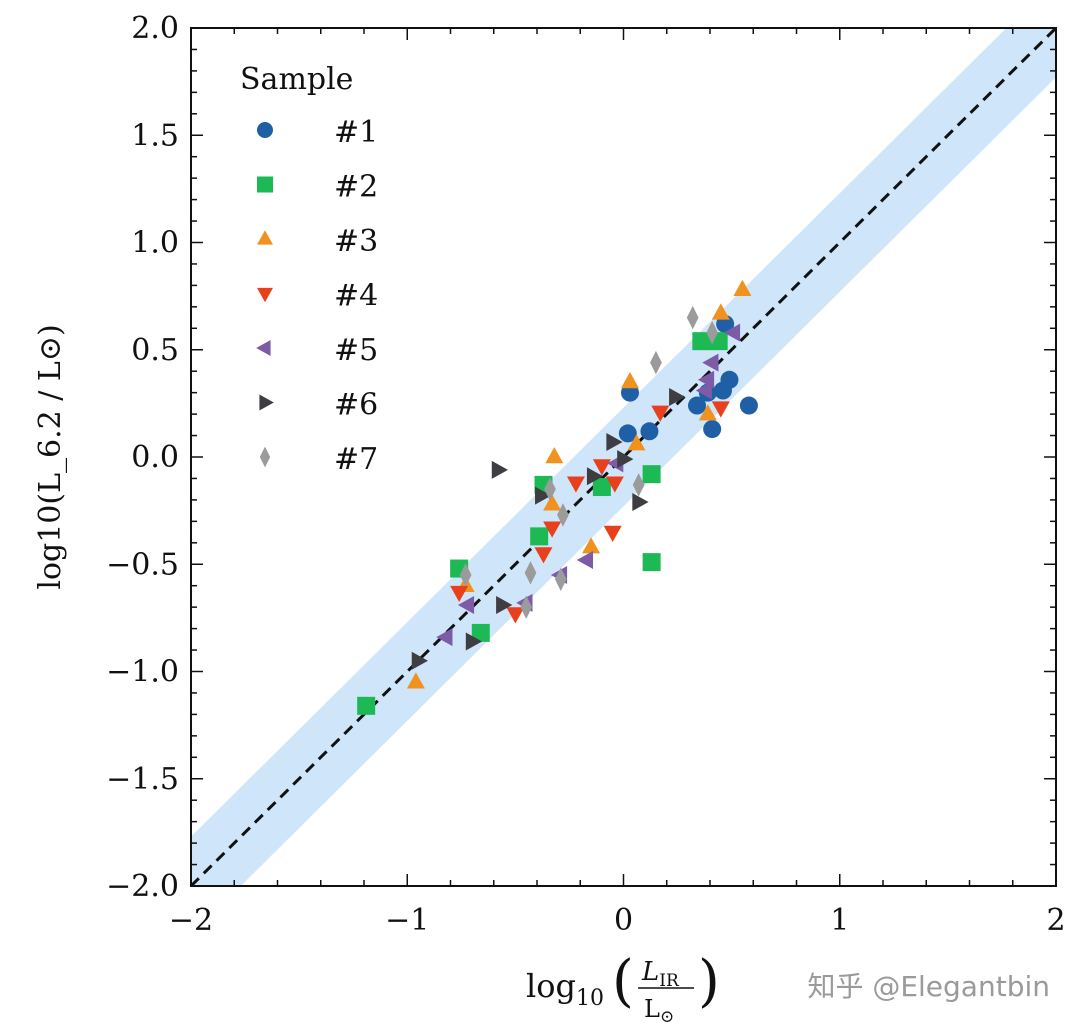 This screenshot has width=1080, height=1033. What do you see at coordinates (565, 989) in the screenshot?
I see `svg-text: log10` at bounding box center [565, 989].